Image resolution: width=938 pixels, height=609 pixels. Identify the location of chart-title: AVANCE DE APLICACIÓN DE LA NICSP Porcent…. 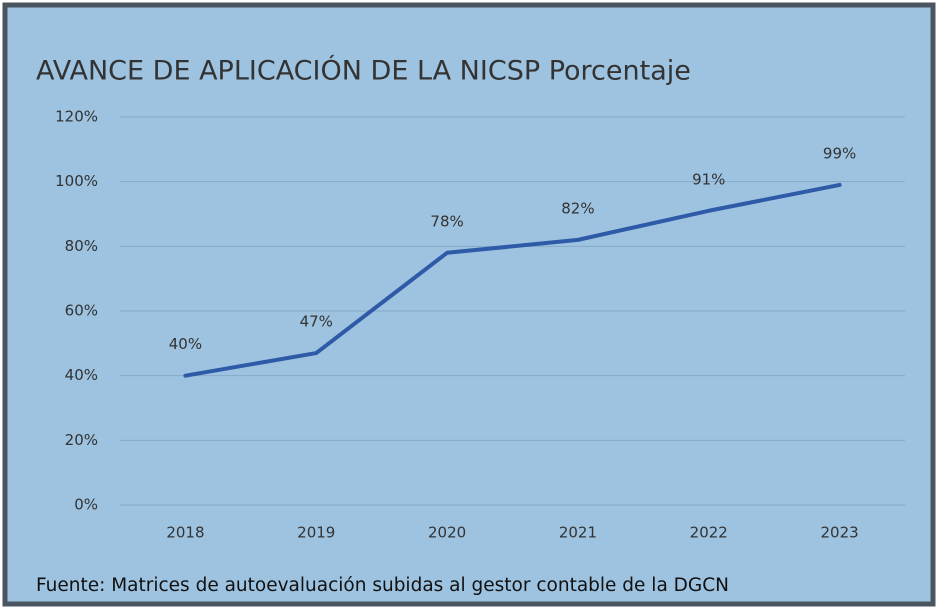
(363, 71).